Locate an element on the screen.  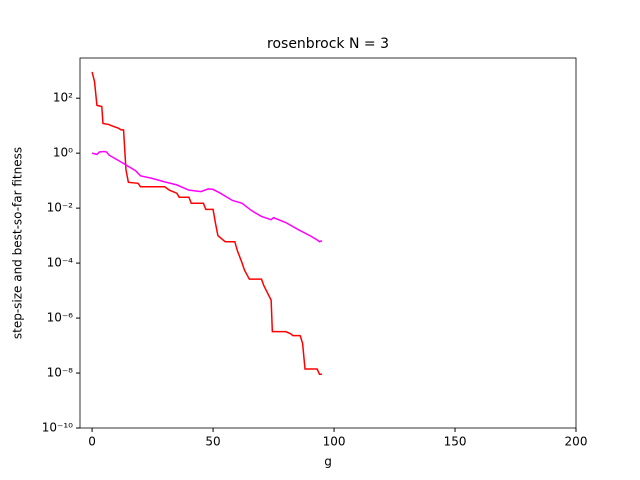
x-tick-label: 200 is located at coordinates (576, 442).